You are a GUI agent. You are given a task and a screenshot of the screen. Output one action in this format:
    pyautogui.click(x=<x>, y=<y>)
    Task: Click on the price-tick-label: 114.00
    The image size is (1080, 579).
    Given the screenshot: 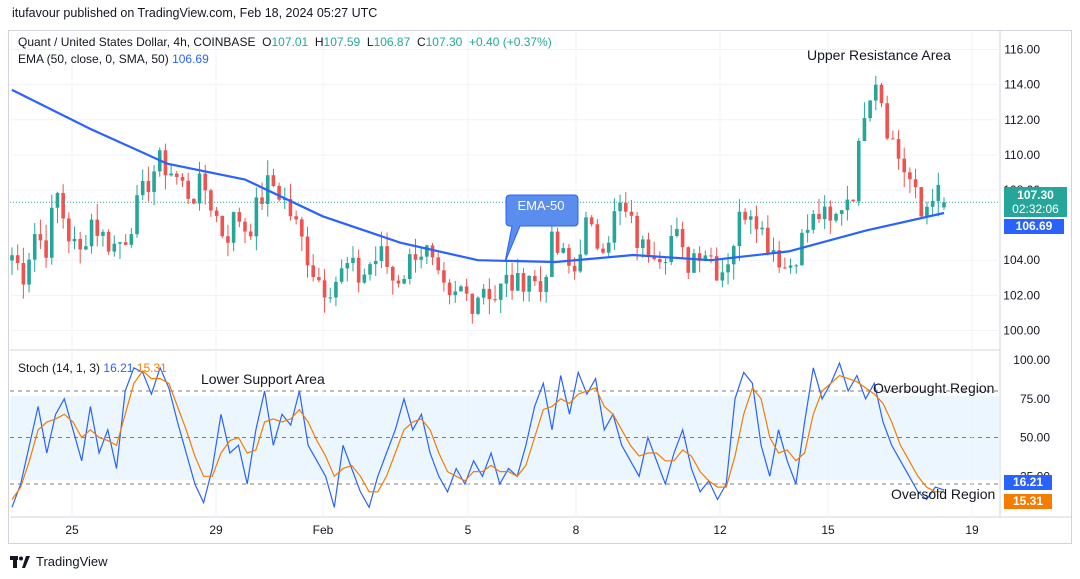 What is the action you would take?
    pyautogui.click(x=1022, y=85)
    